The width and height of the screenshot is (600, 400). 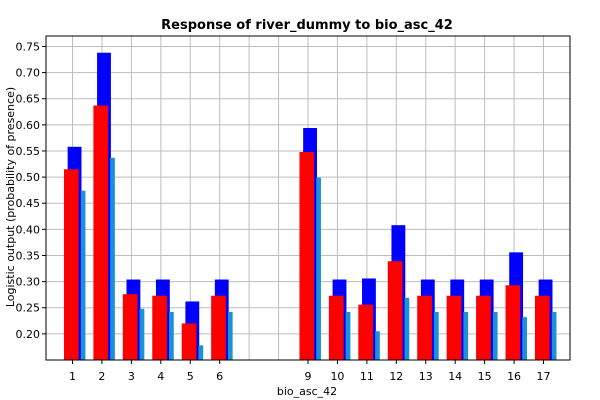 I want to click on x-tick-label: 16, so click(x=514, y=376).